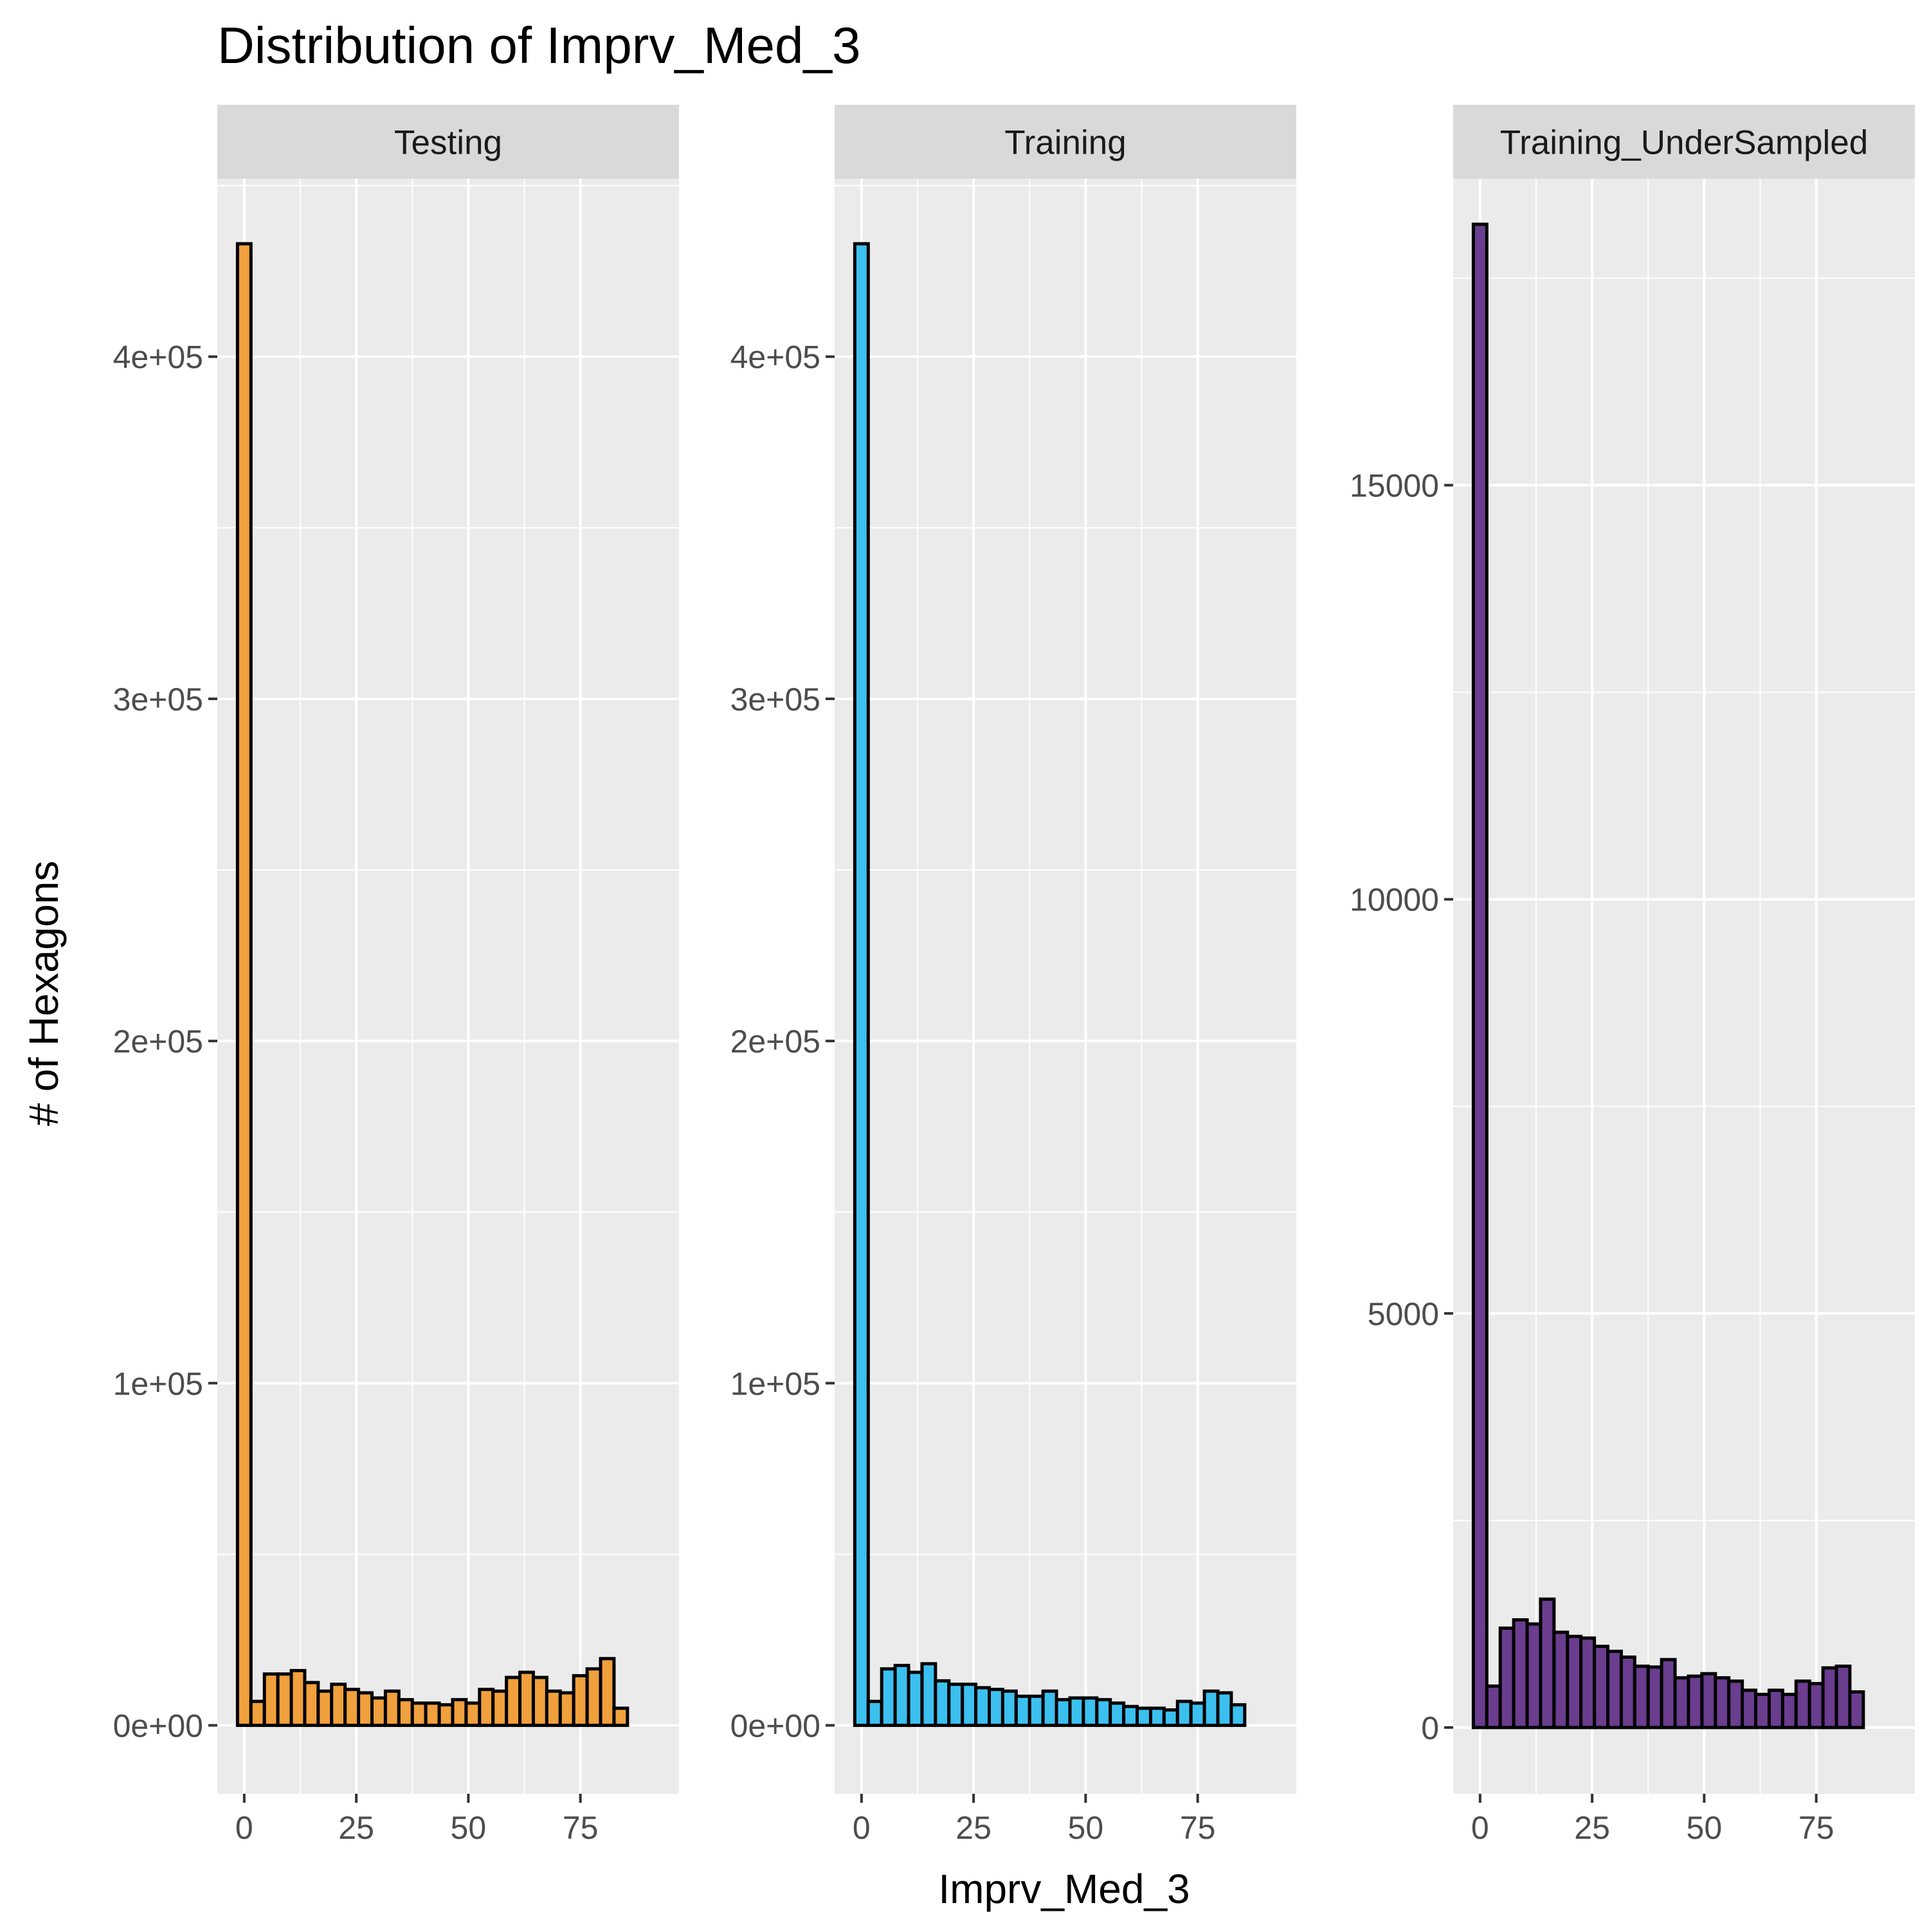  I want to click on facet-strip-label: Training_UnderSampled, so click(1684, 143).